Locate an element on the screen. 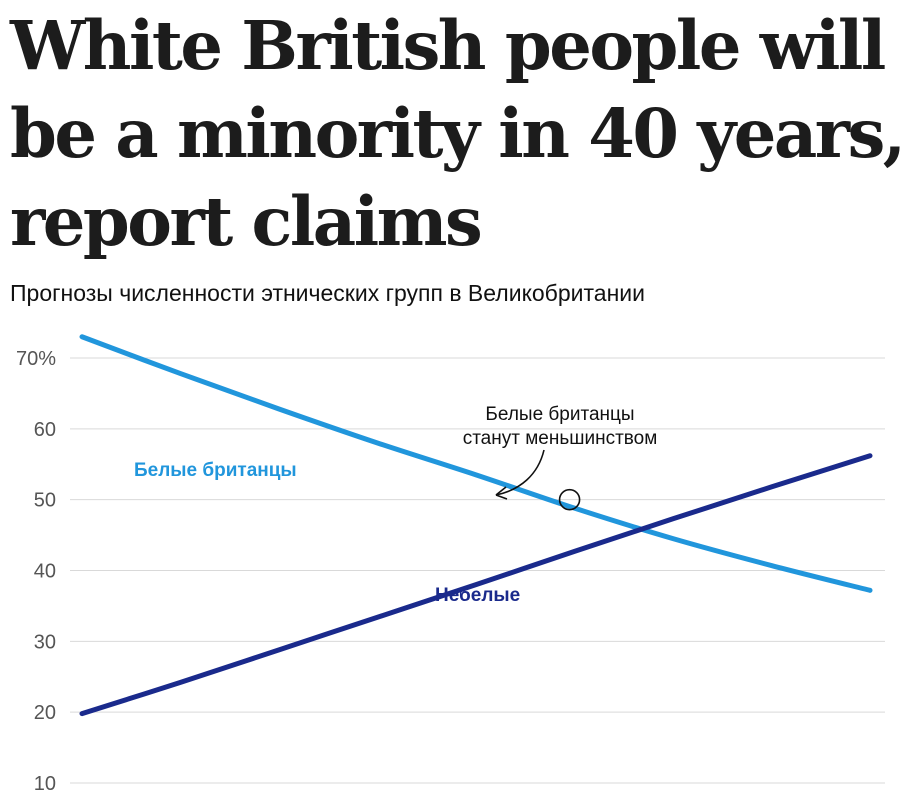 This screenshot has height=794, width=914. y-tick-label: 50 is located at coordinates (45, 501).